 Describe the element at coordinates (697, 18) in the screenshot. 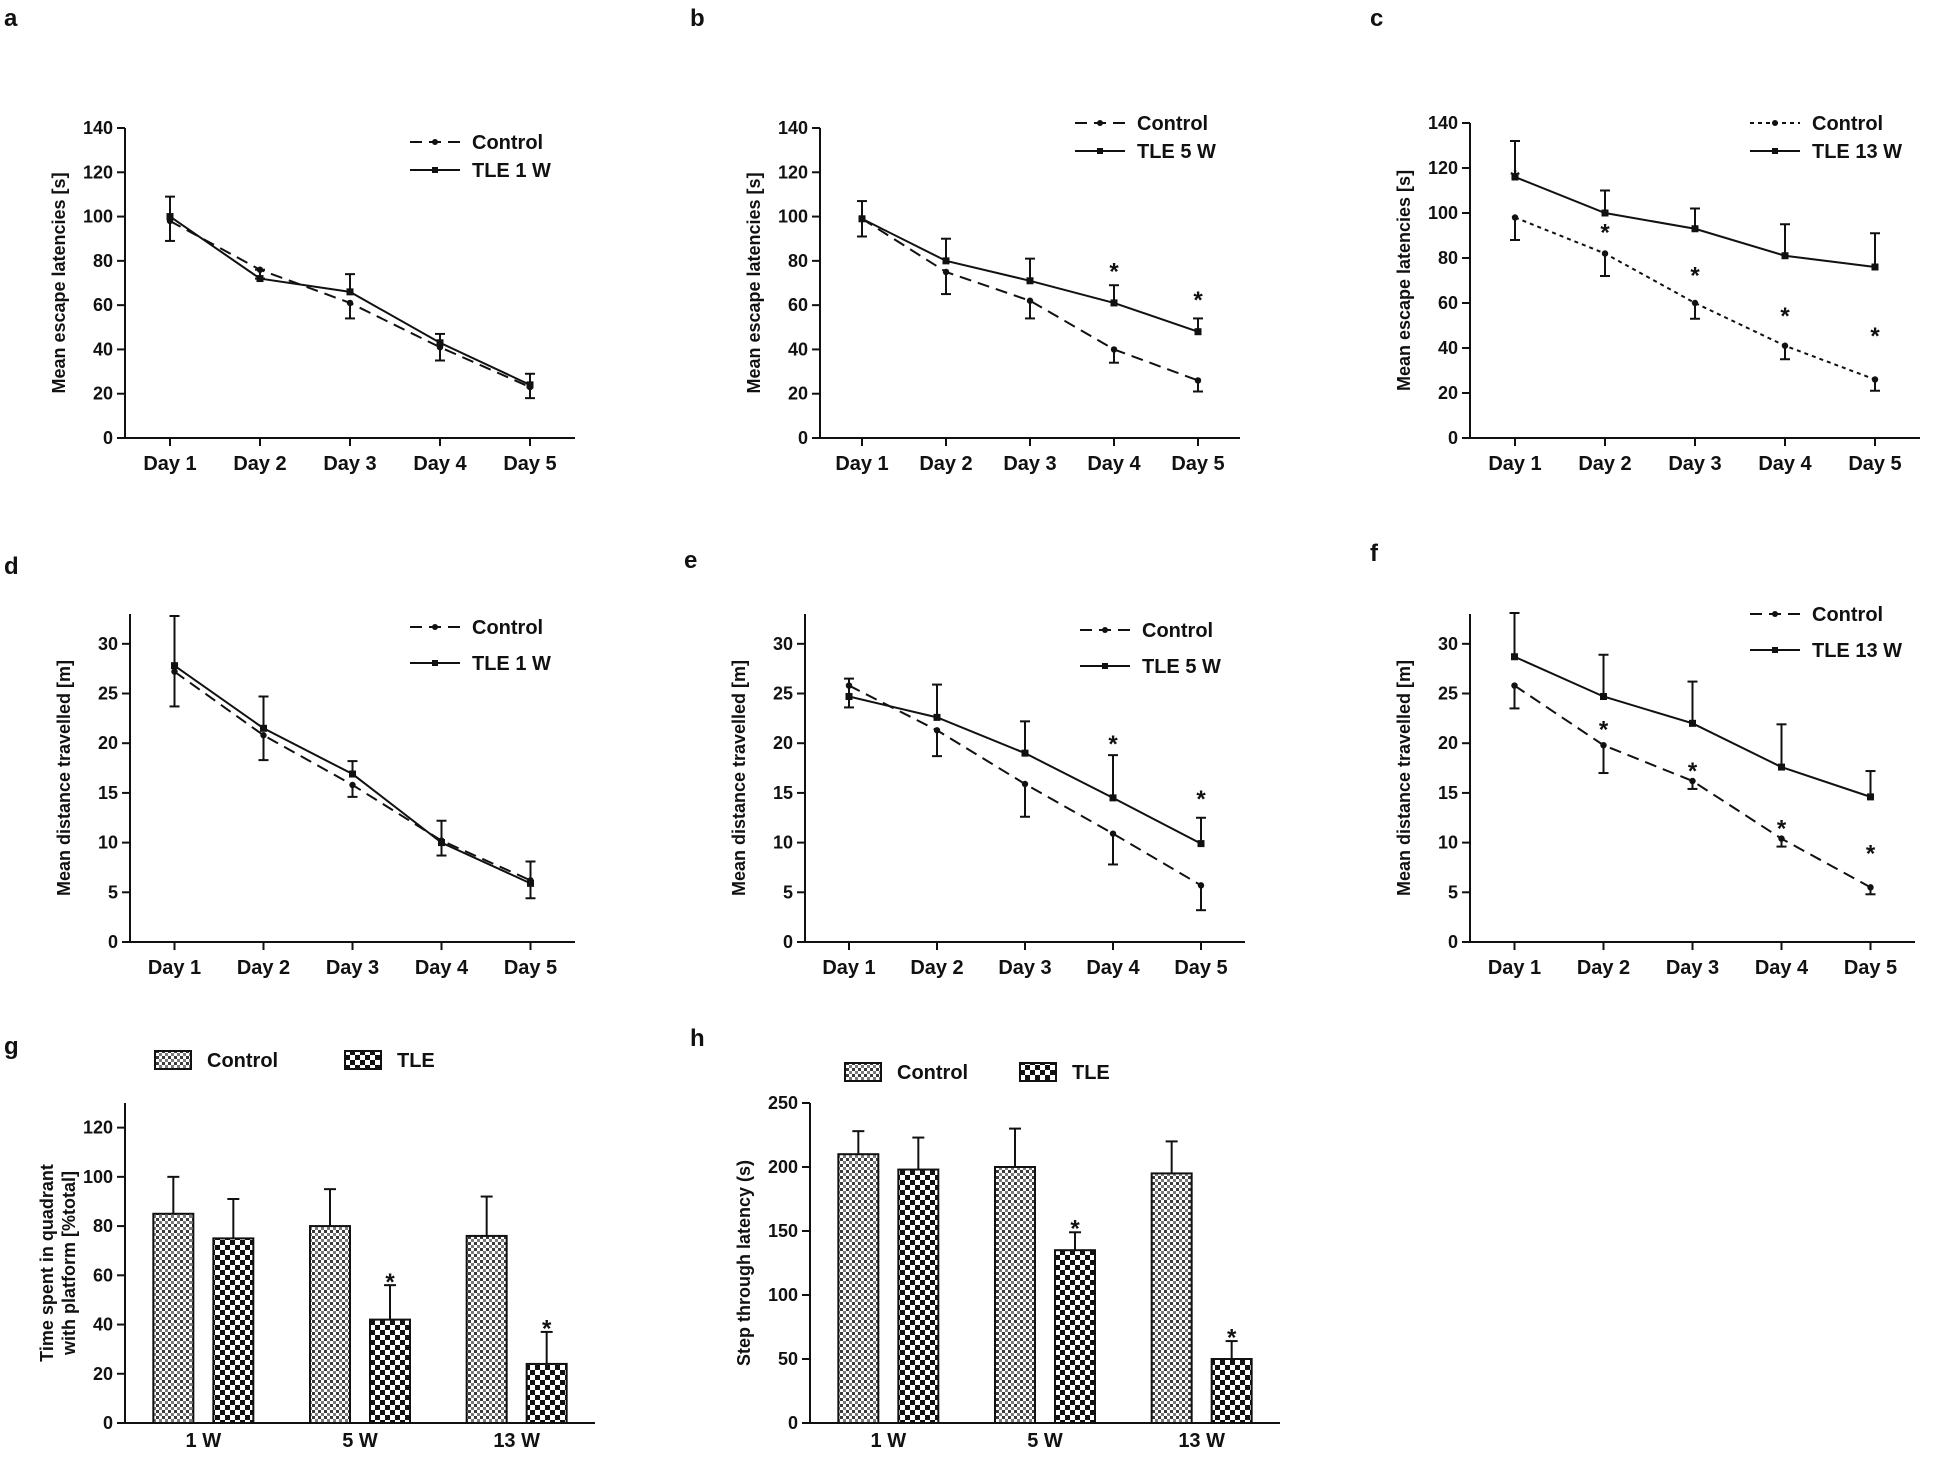

I see `panel-label: b` at that location.